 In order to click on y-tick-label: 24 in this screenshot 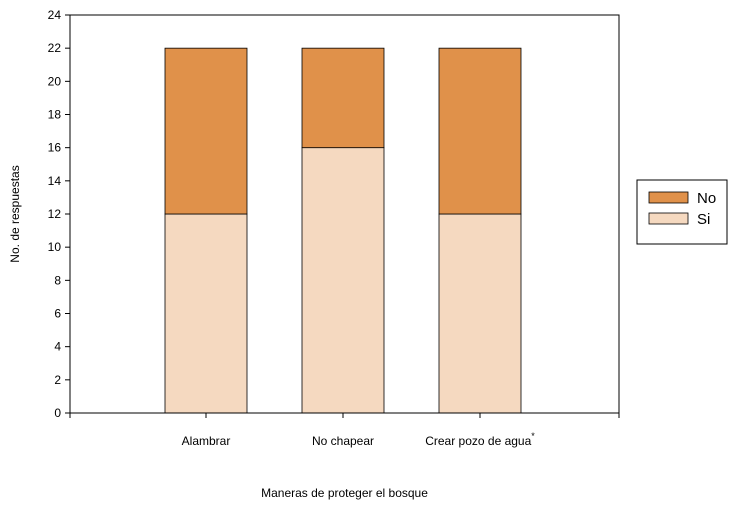, I will do `click(55, 15)`.